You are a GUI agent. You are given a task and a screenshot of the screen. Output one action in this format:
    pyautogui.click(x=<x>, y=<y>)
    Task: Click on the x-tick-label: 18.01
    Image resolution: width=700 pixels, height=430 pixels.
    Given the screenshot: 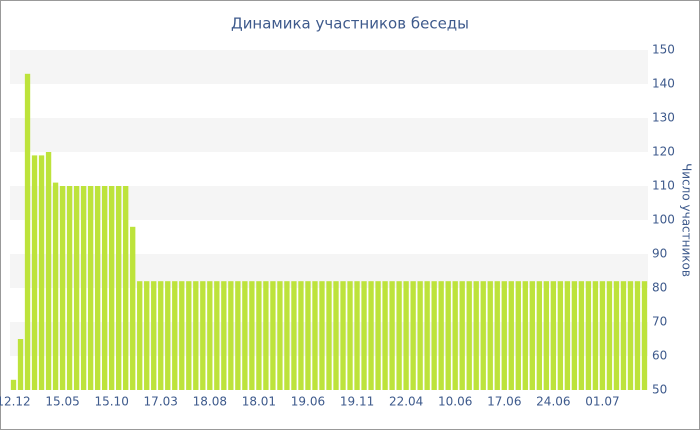 What is the action you would take?
    pyautogui.click(x=259, y=402)
    